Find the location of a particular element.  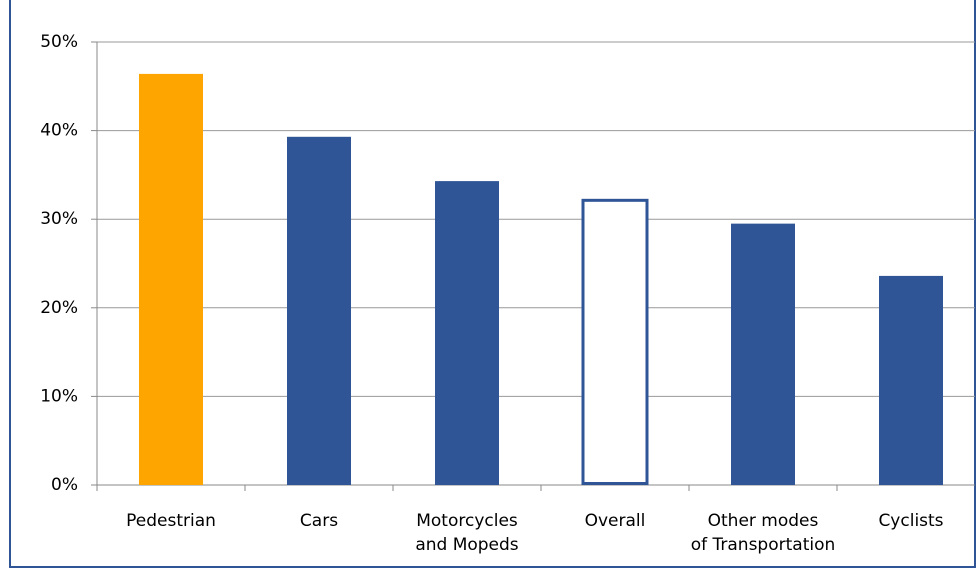

x-tick-label: Cars is located at coordinates (319, 521).